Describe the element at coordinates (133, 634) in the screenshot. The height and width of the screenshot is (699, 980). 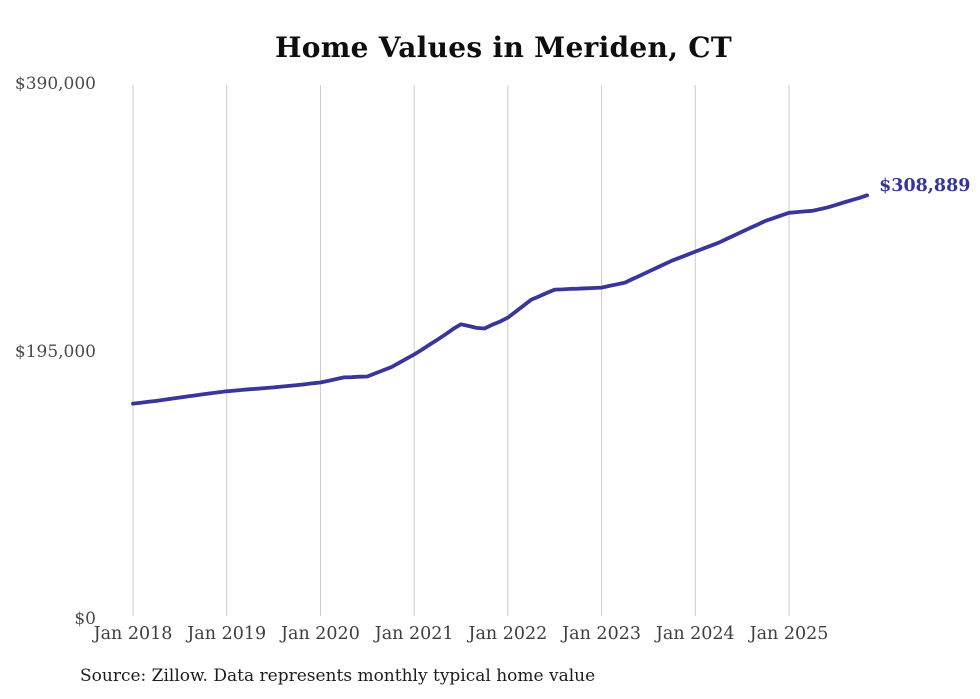
I see `x-tick-label: Jan 2018` at that location.